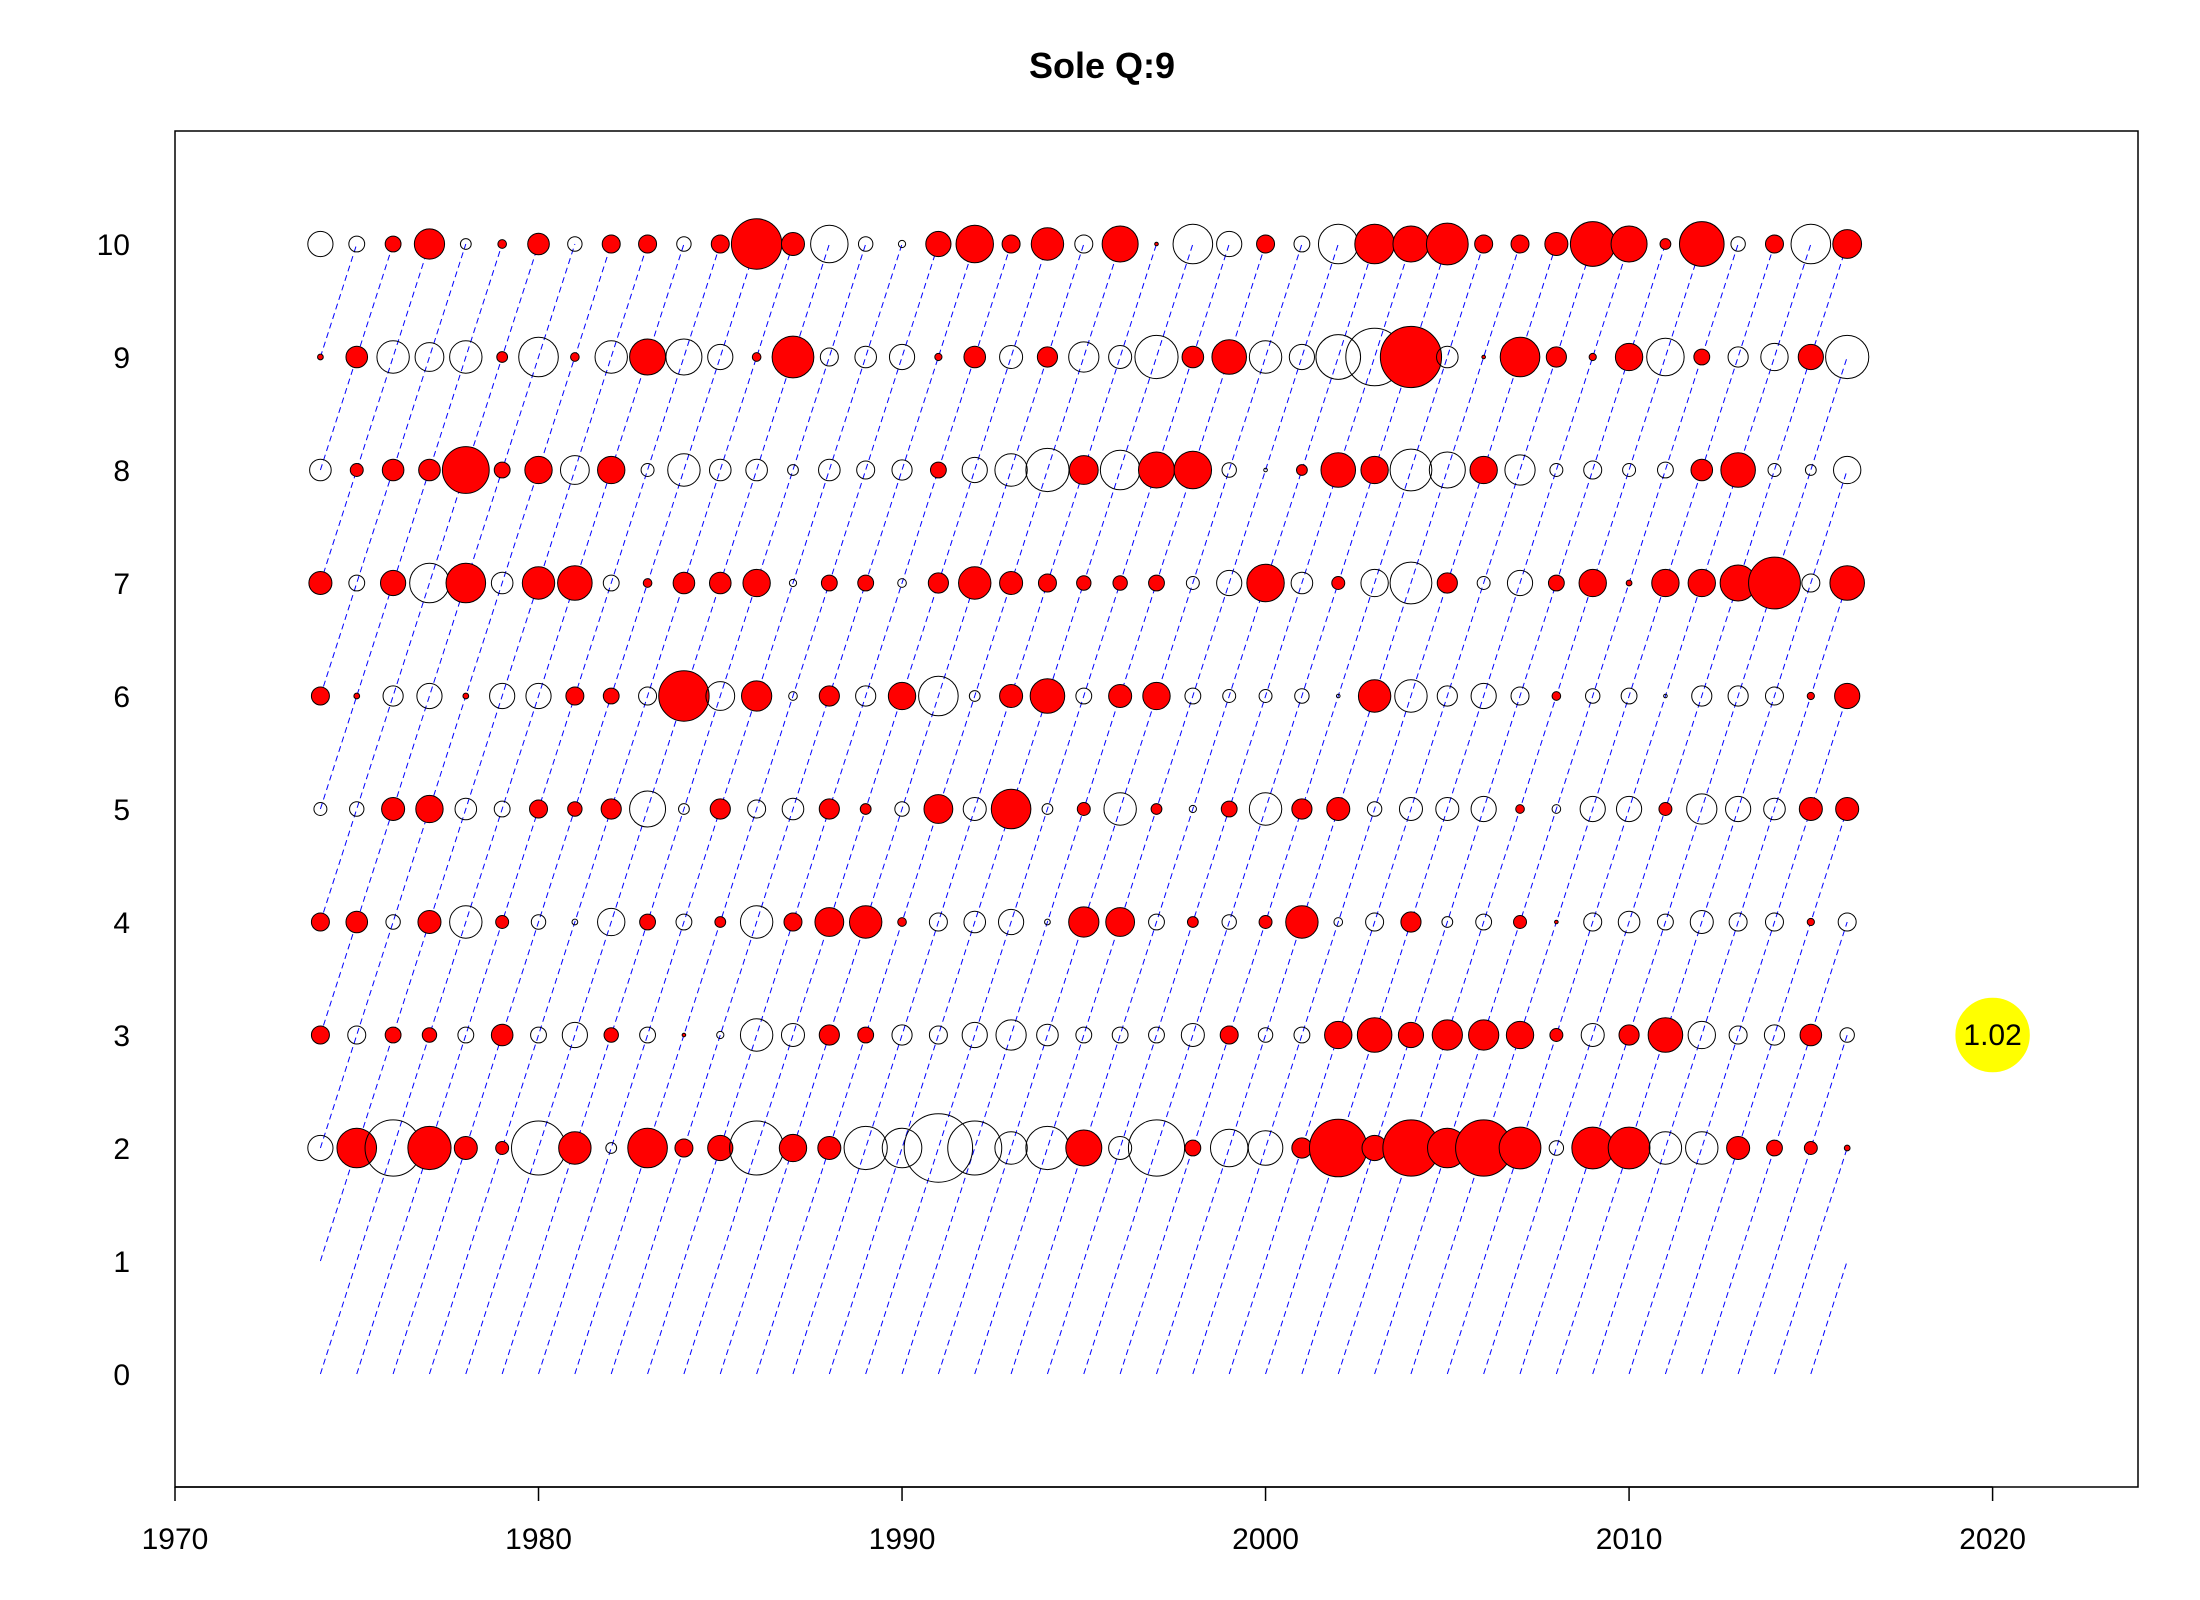 The height and width of the screenshot is (1600, 2200). Describe the element at coordinates (902, 1539) in the screenshot. I see `x-tick-label: 1990` at that location.